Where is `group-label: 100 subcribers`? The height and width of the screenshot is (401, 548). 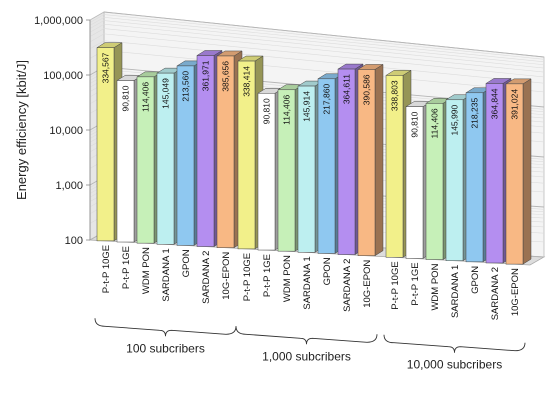
group-label: 100 subcribers is located at coordinates (165, 348).